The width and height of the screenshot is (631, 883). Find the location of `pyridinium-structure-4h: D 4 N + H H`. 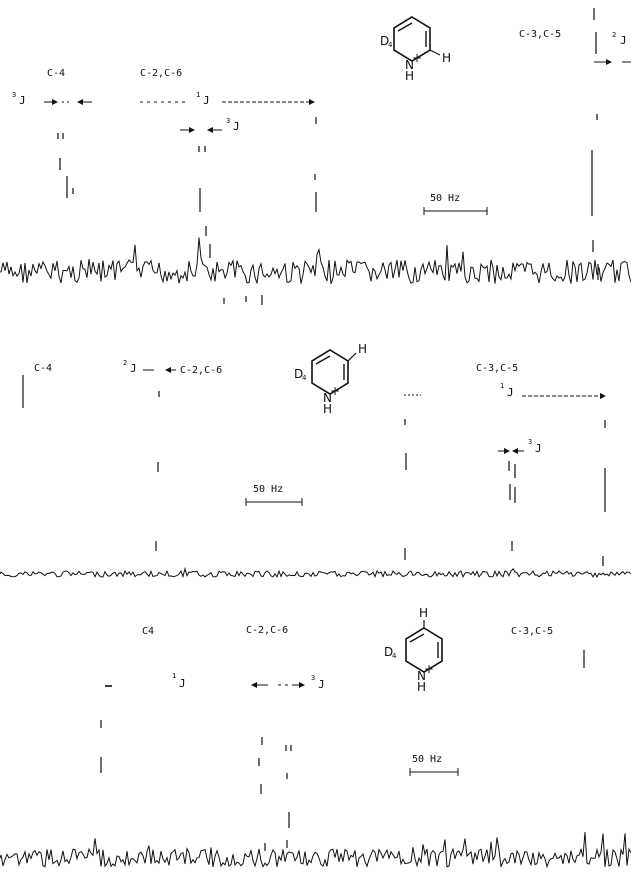

pyridinium-structure-4h: D 4 N + H H is located at coordinates (413, 650).